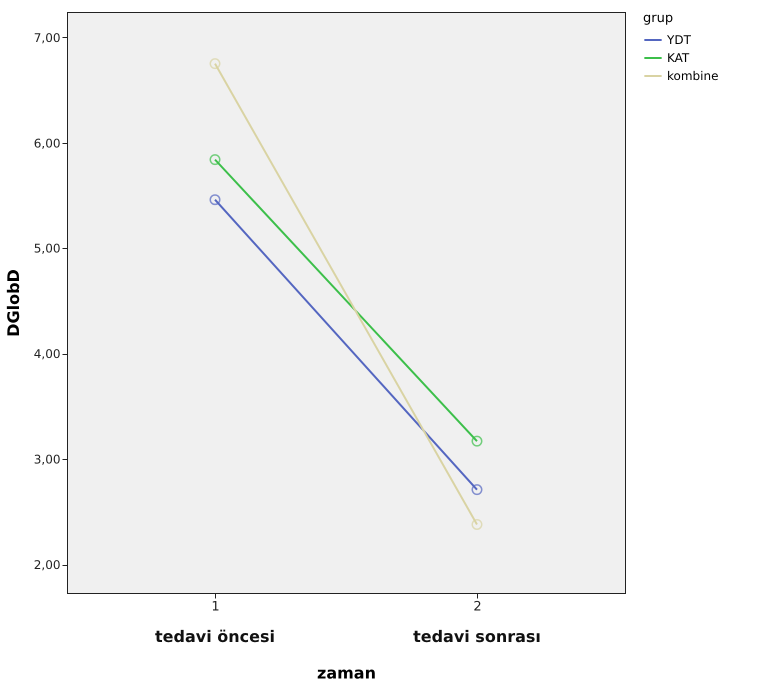 This screenshot has height=696, width=771. What do you see at coordinates (679, 40) in the screenshot?
I see `legend-label: YDT` at bounding box center [679, 40].